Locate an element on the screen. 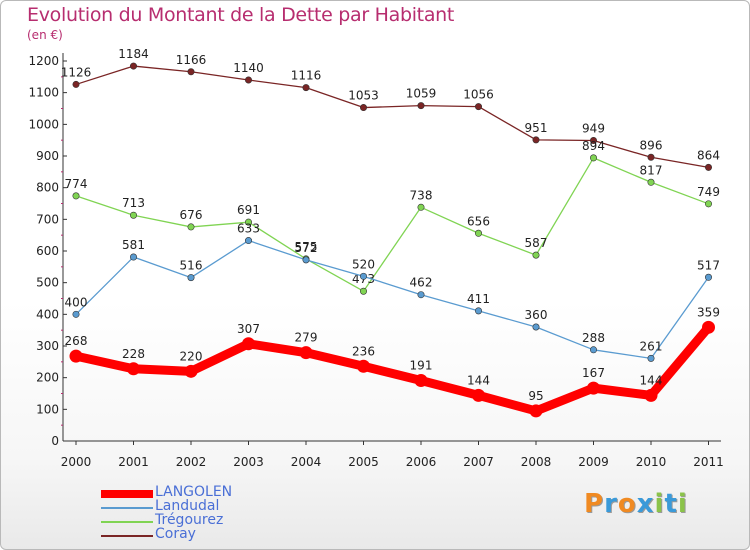 The image size is (750, 550). y-tick-label: 600 is located at coordinates (47, 251).